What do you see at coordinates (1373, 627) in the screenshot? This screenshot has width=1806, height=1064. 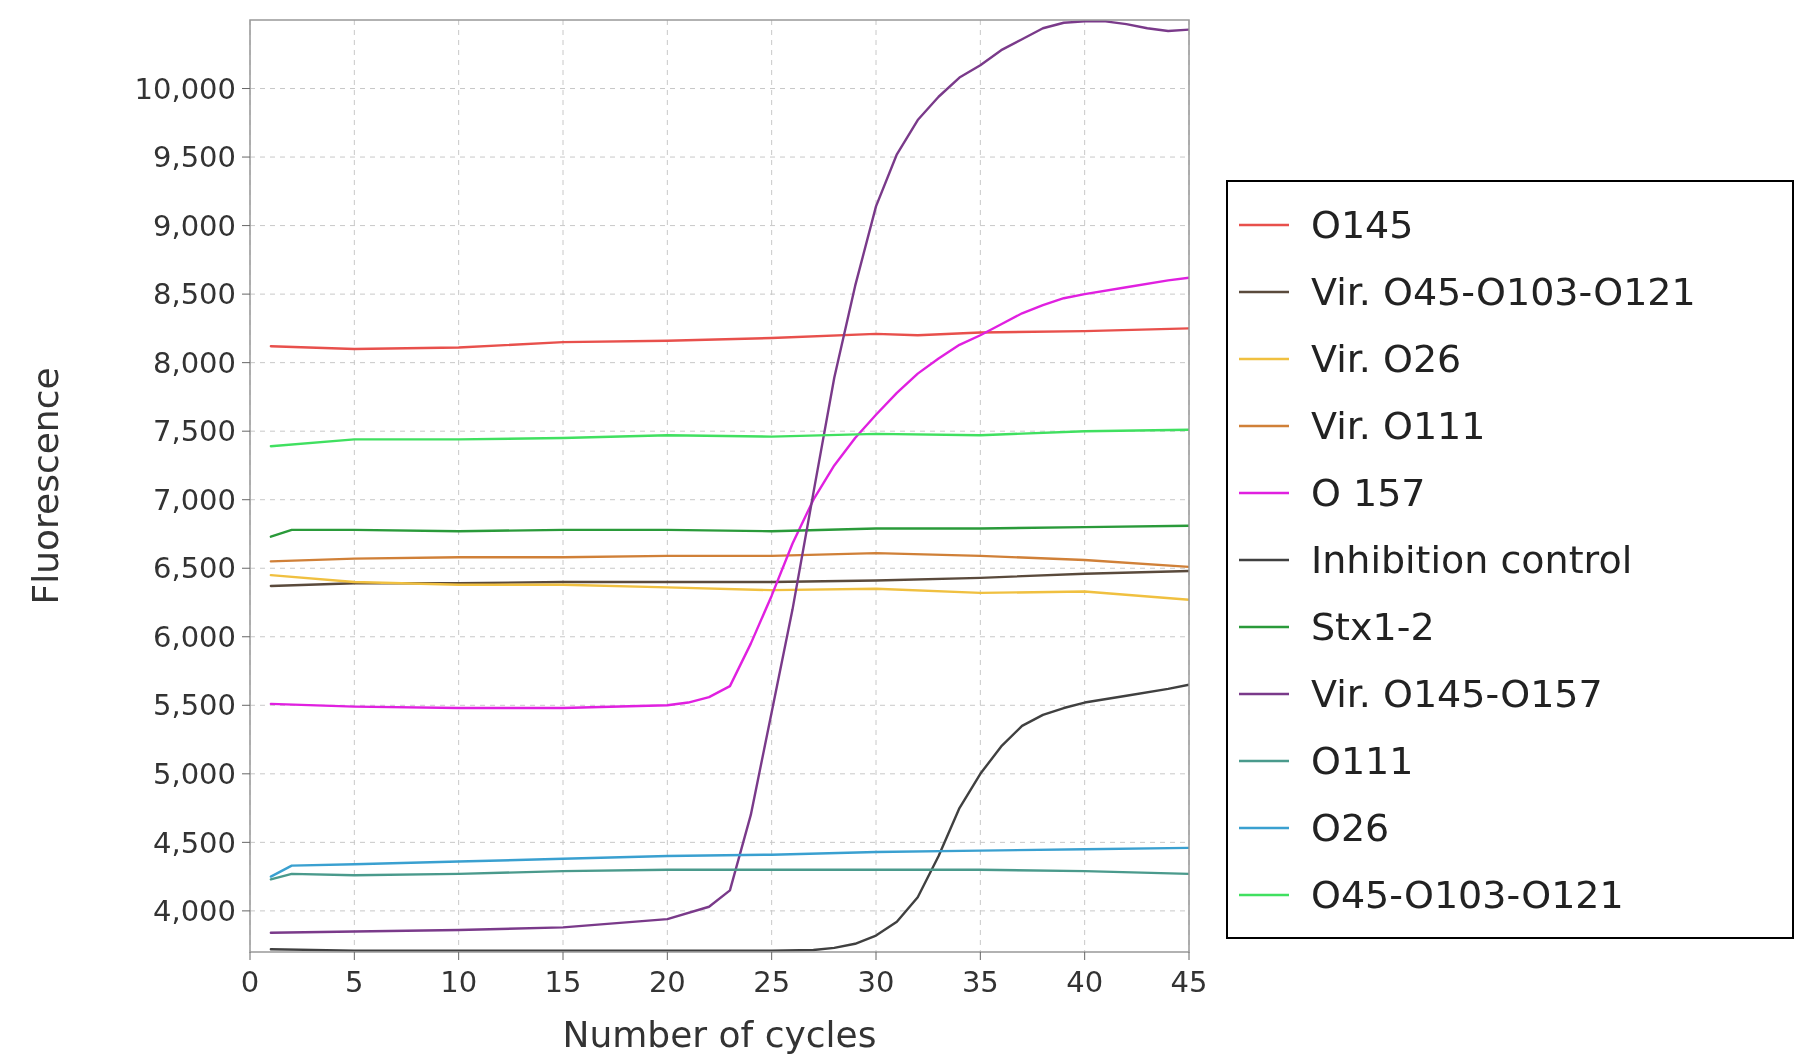 I see `legend-label: Stx1-2` at bounding box center [1373, 627].